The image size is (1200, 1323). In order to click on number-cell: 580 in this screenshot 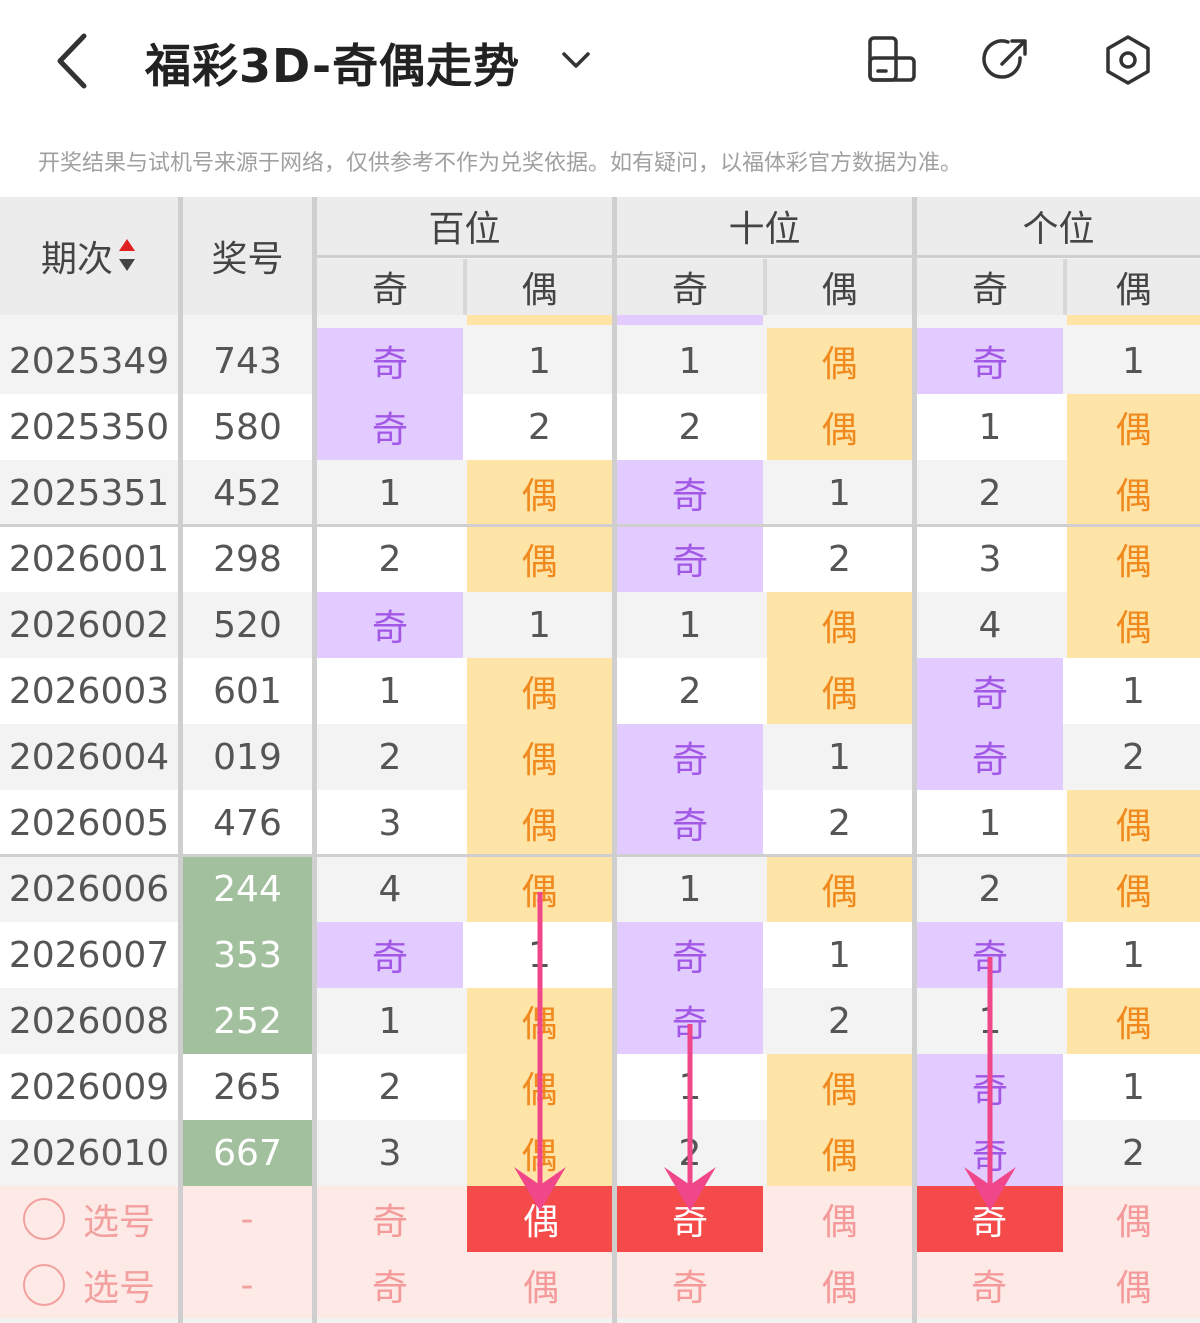, I will do `click(247, 427)`.